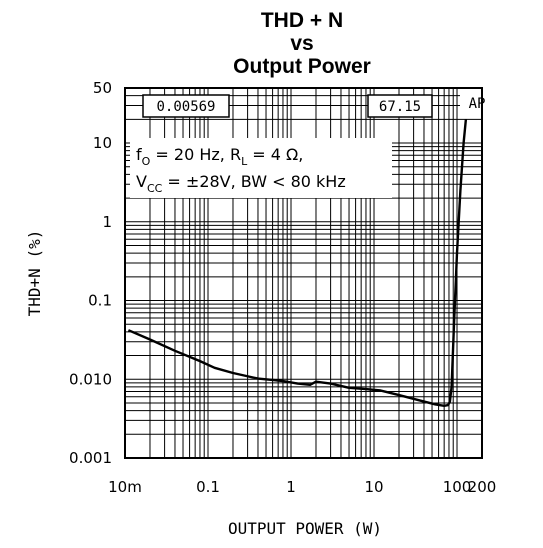 The width and height of the screenshot is (543, 548). I want to click on readout-left-box, so click(186, 106).